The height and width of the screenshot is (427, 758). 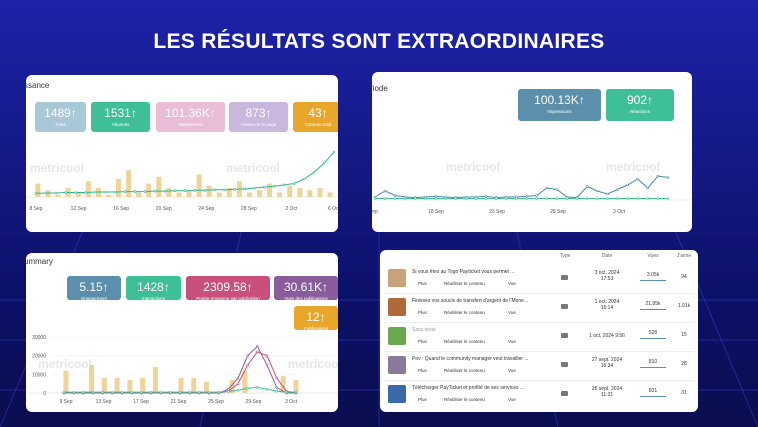 I want to click on metric-card: 12↑ Publications, so click(x=316, y=318).